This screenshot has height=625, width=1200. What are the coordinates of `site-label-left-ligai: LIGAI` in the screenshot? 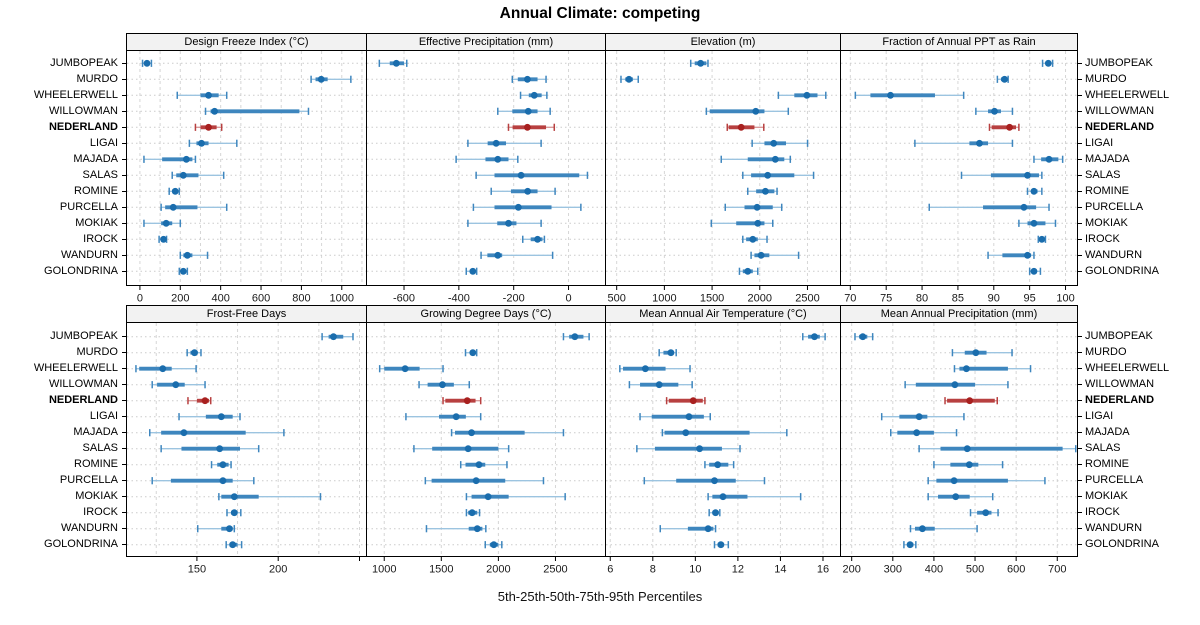 It's located at (103, 142).